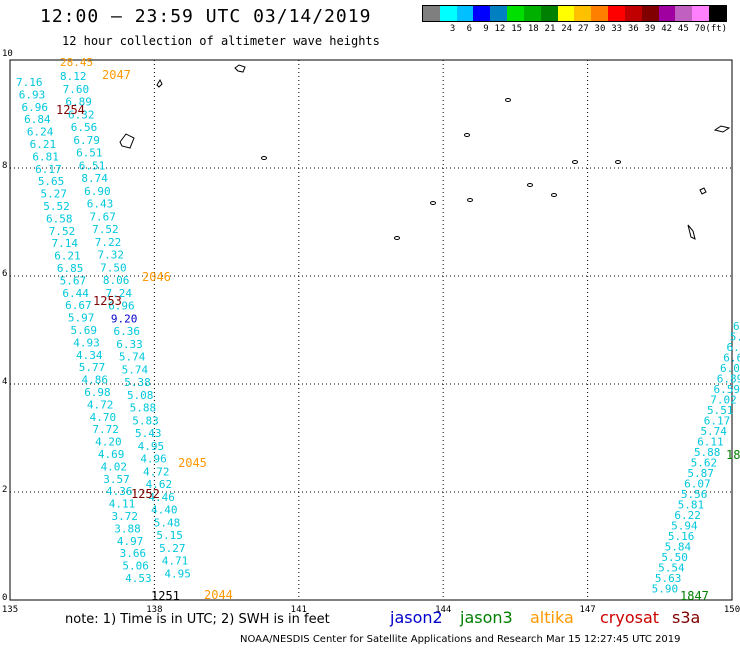 The width and height of the screenshot is (740, 650). I want to click on swh-value-track2: 4.40, so click(164, 510).